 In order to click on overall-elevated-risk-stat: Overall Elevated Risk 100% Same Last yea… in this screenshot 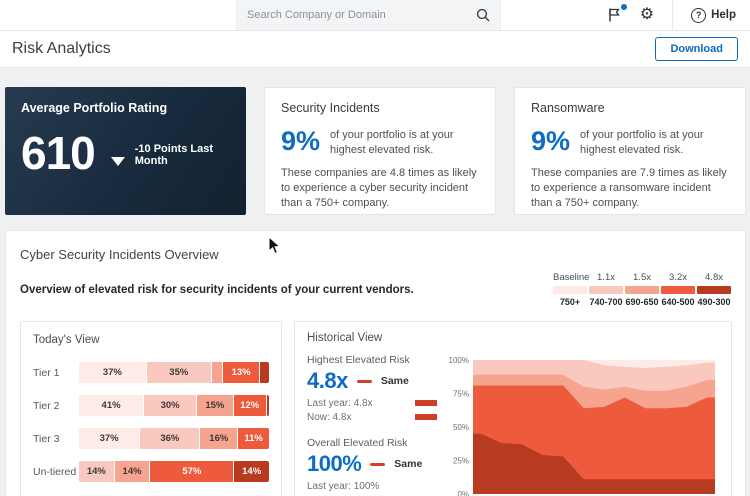, I will do `click(374, 466)`.